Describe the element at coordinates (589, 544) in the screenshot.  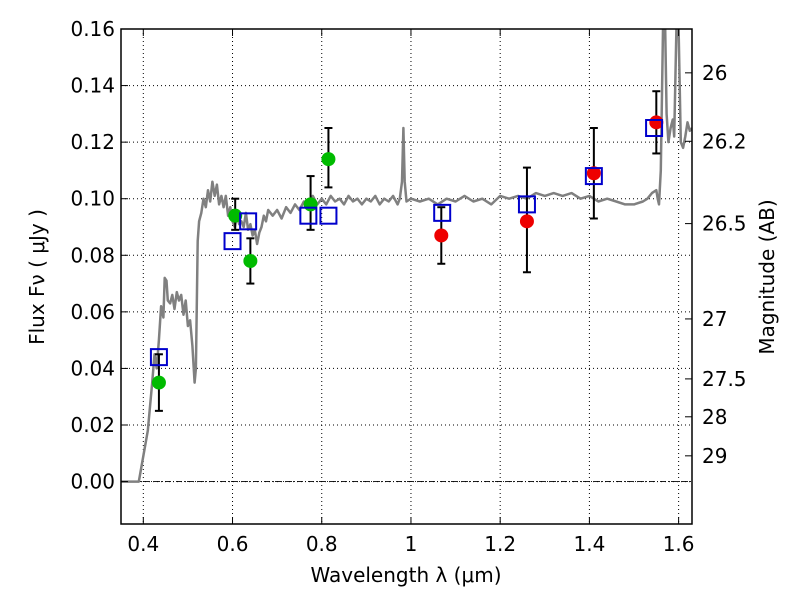
I see `x-tick-label: 1.4` at that location.